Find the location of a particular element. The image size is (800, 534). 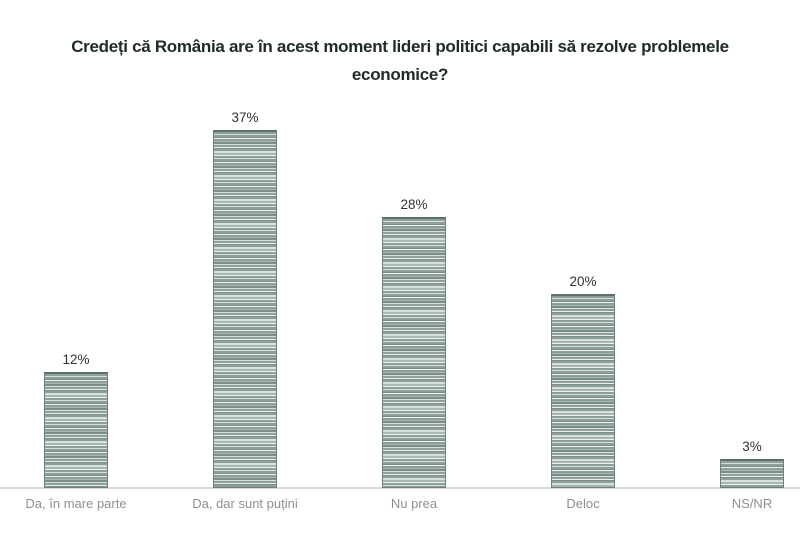

category-label: Da, dar sunt puțini is located at coordinates (245, 503).